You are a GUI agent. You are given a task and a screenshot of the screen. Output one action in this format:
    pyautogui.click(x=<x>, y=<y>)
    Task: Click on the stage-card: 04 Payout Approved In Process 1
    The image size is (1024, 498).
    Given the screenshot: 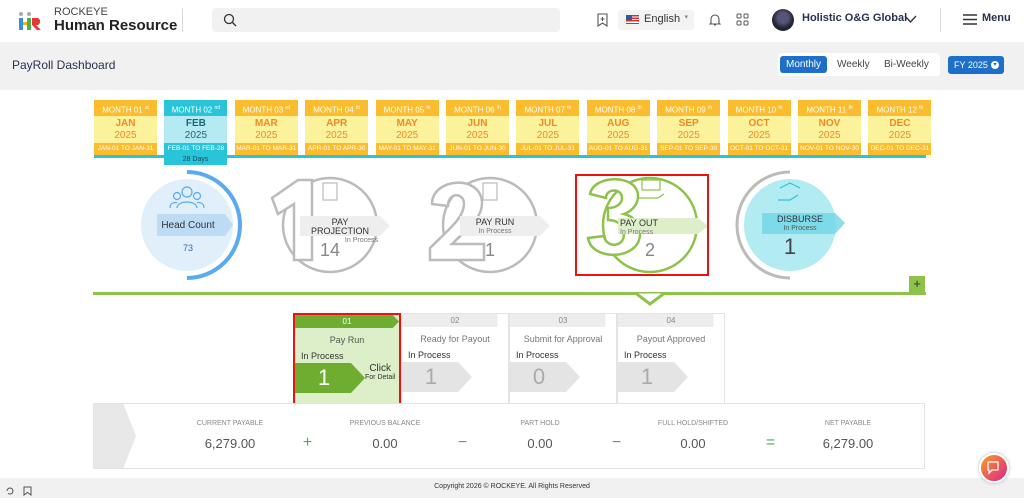 What is the action you would take?
    pyautogui.click(x=671, y=359)
    